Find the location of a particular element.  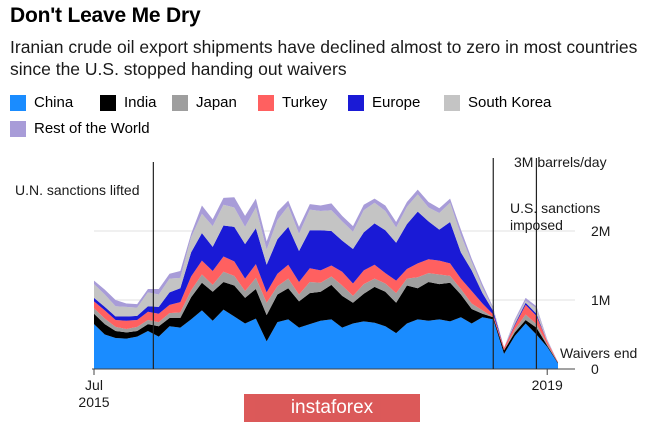

x-tick-label: Jul is located at coordinates (94, 385).